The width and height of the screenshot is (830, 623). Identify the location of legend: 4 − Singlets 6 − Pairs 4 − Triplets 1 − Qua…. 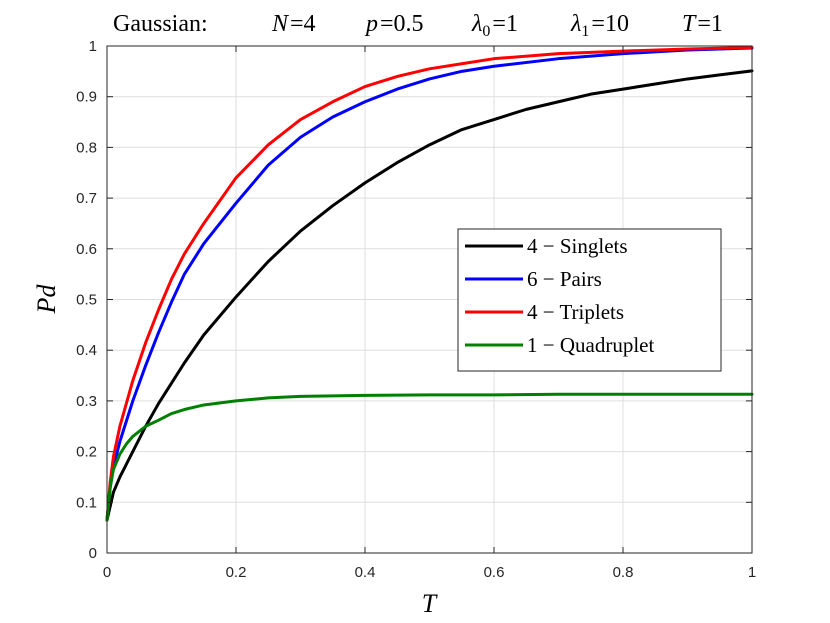
(589, 300).